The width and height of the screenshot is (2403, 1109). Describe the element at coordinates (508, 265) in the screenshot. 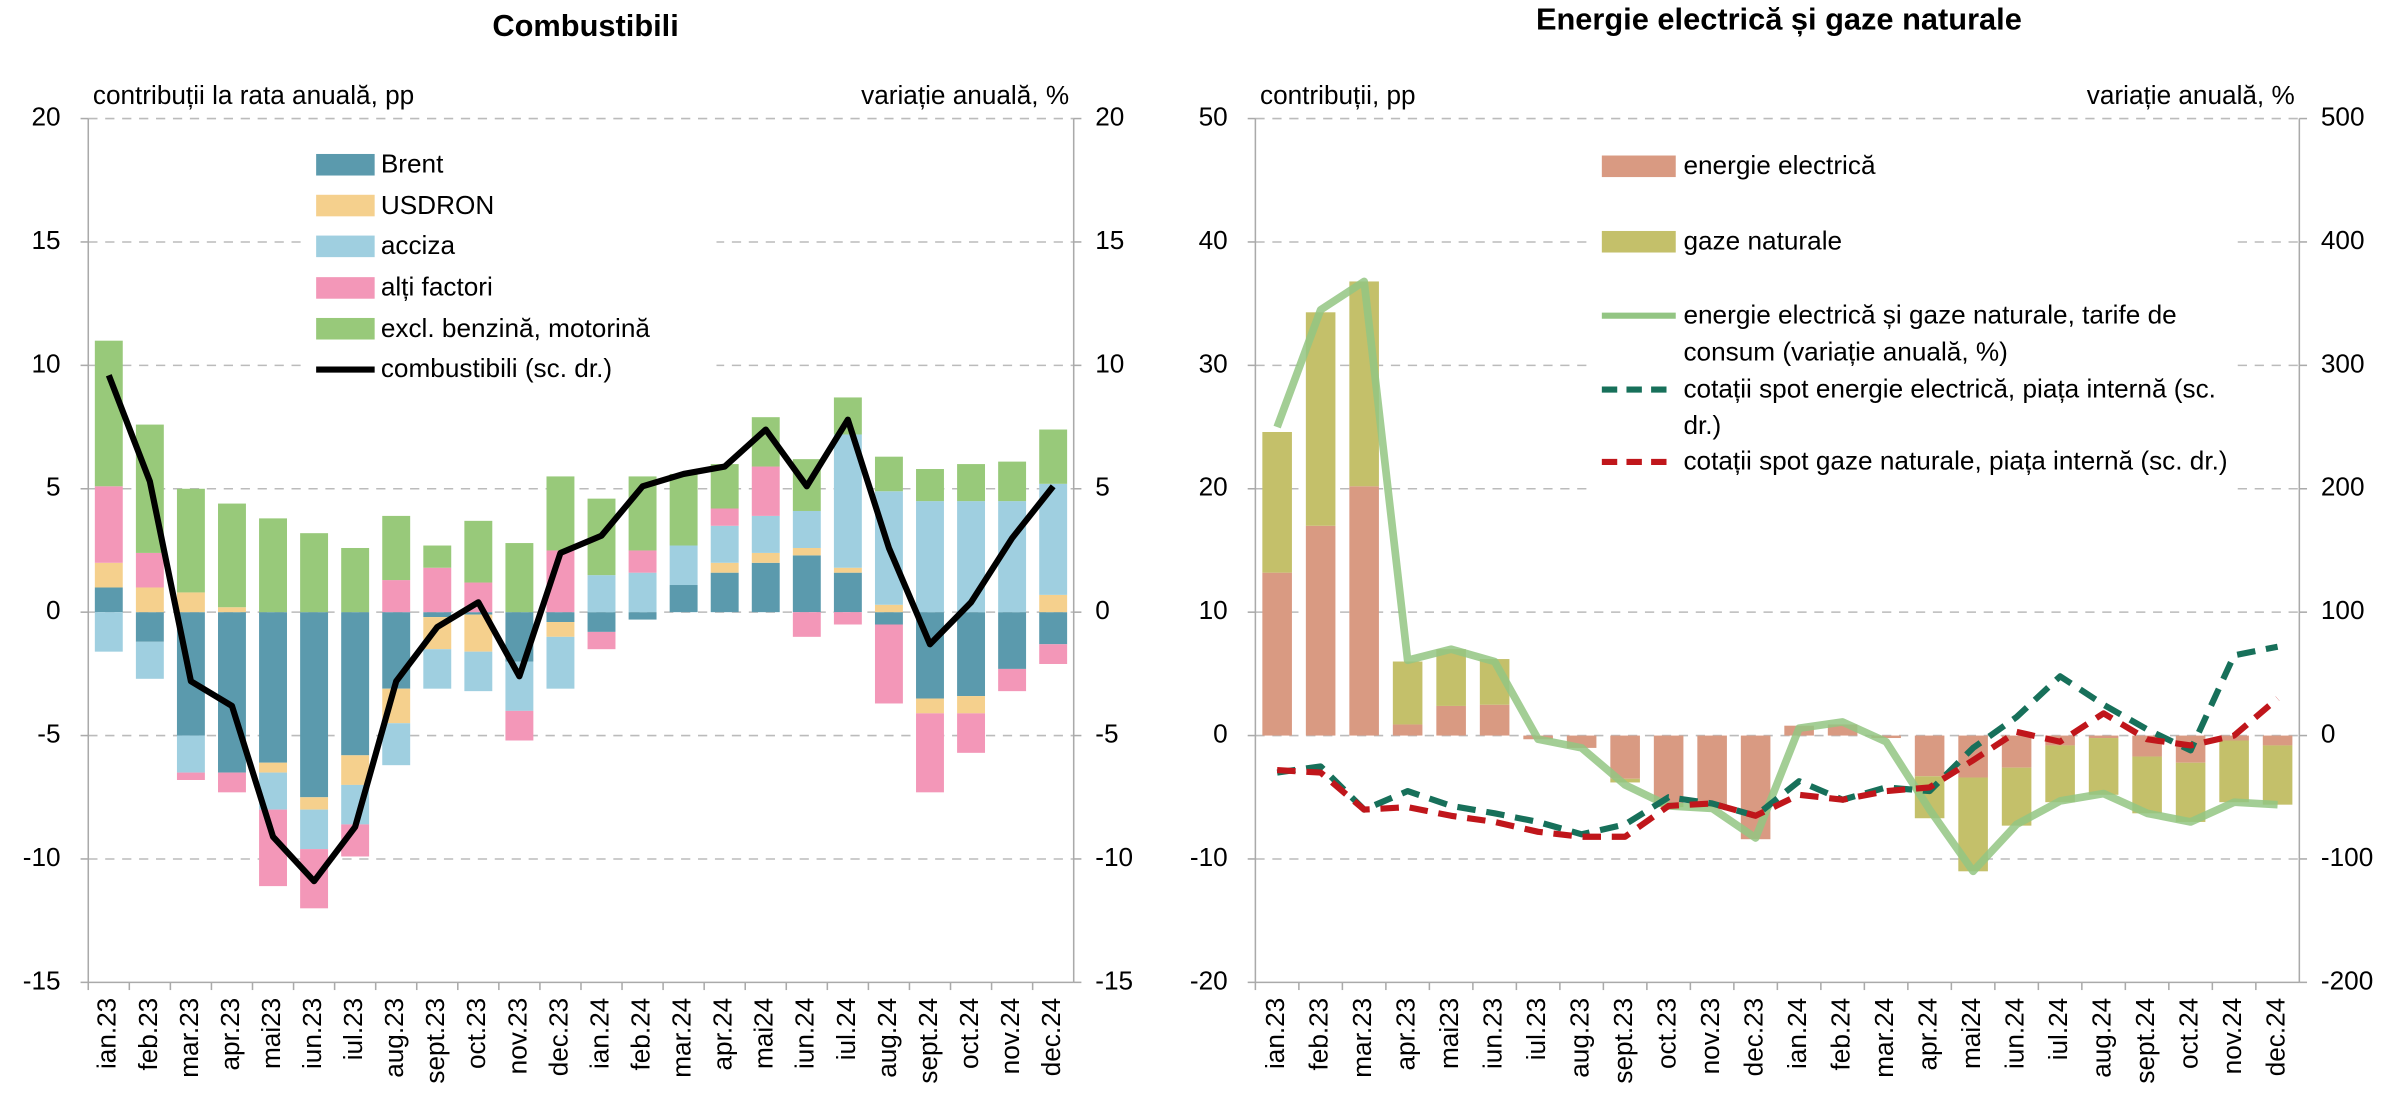

I see `legend-background` at that location.